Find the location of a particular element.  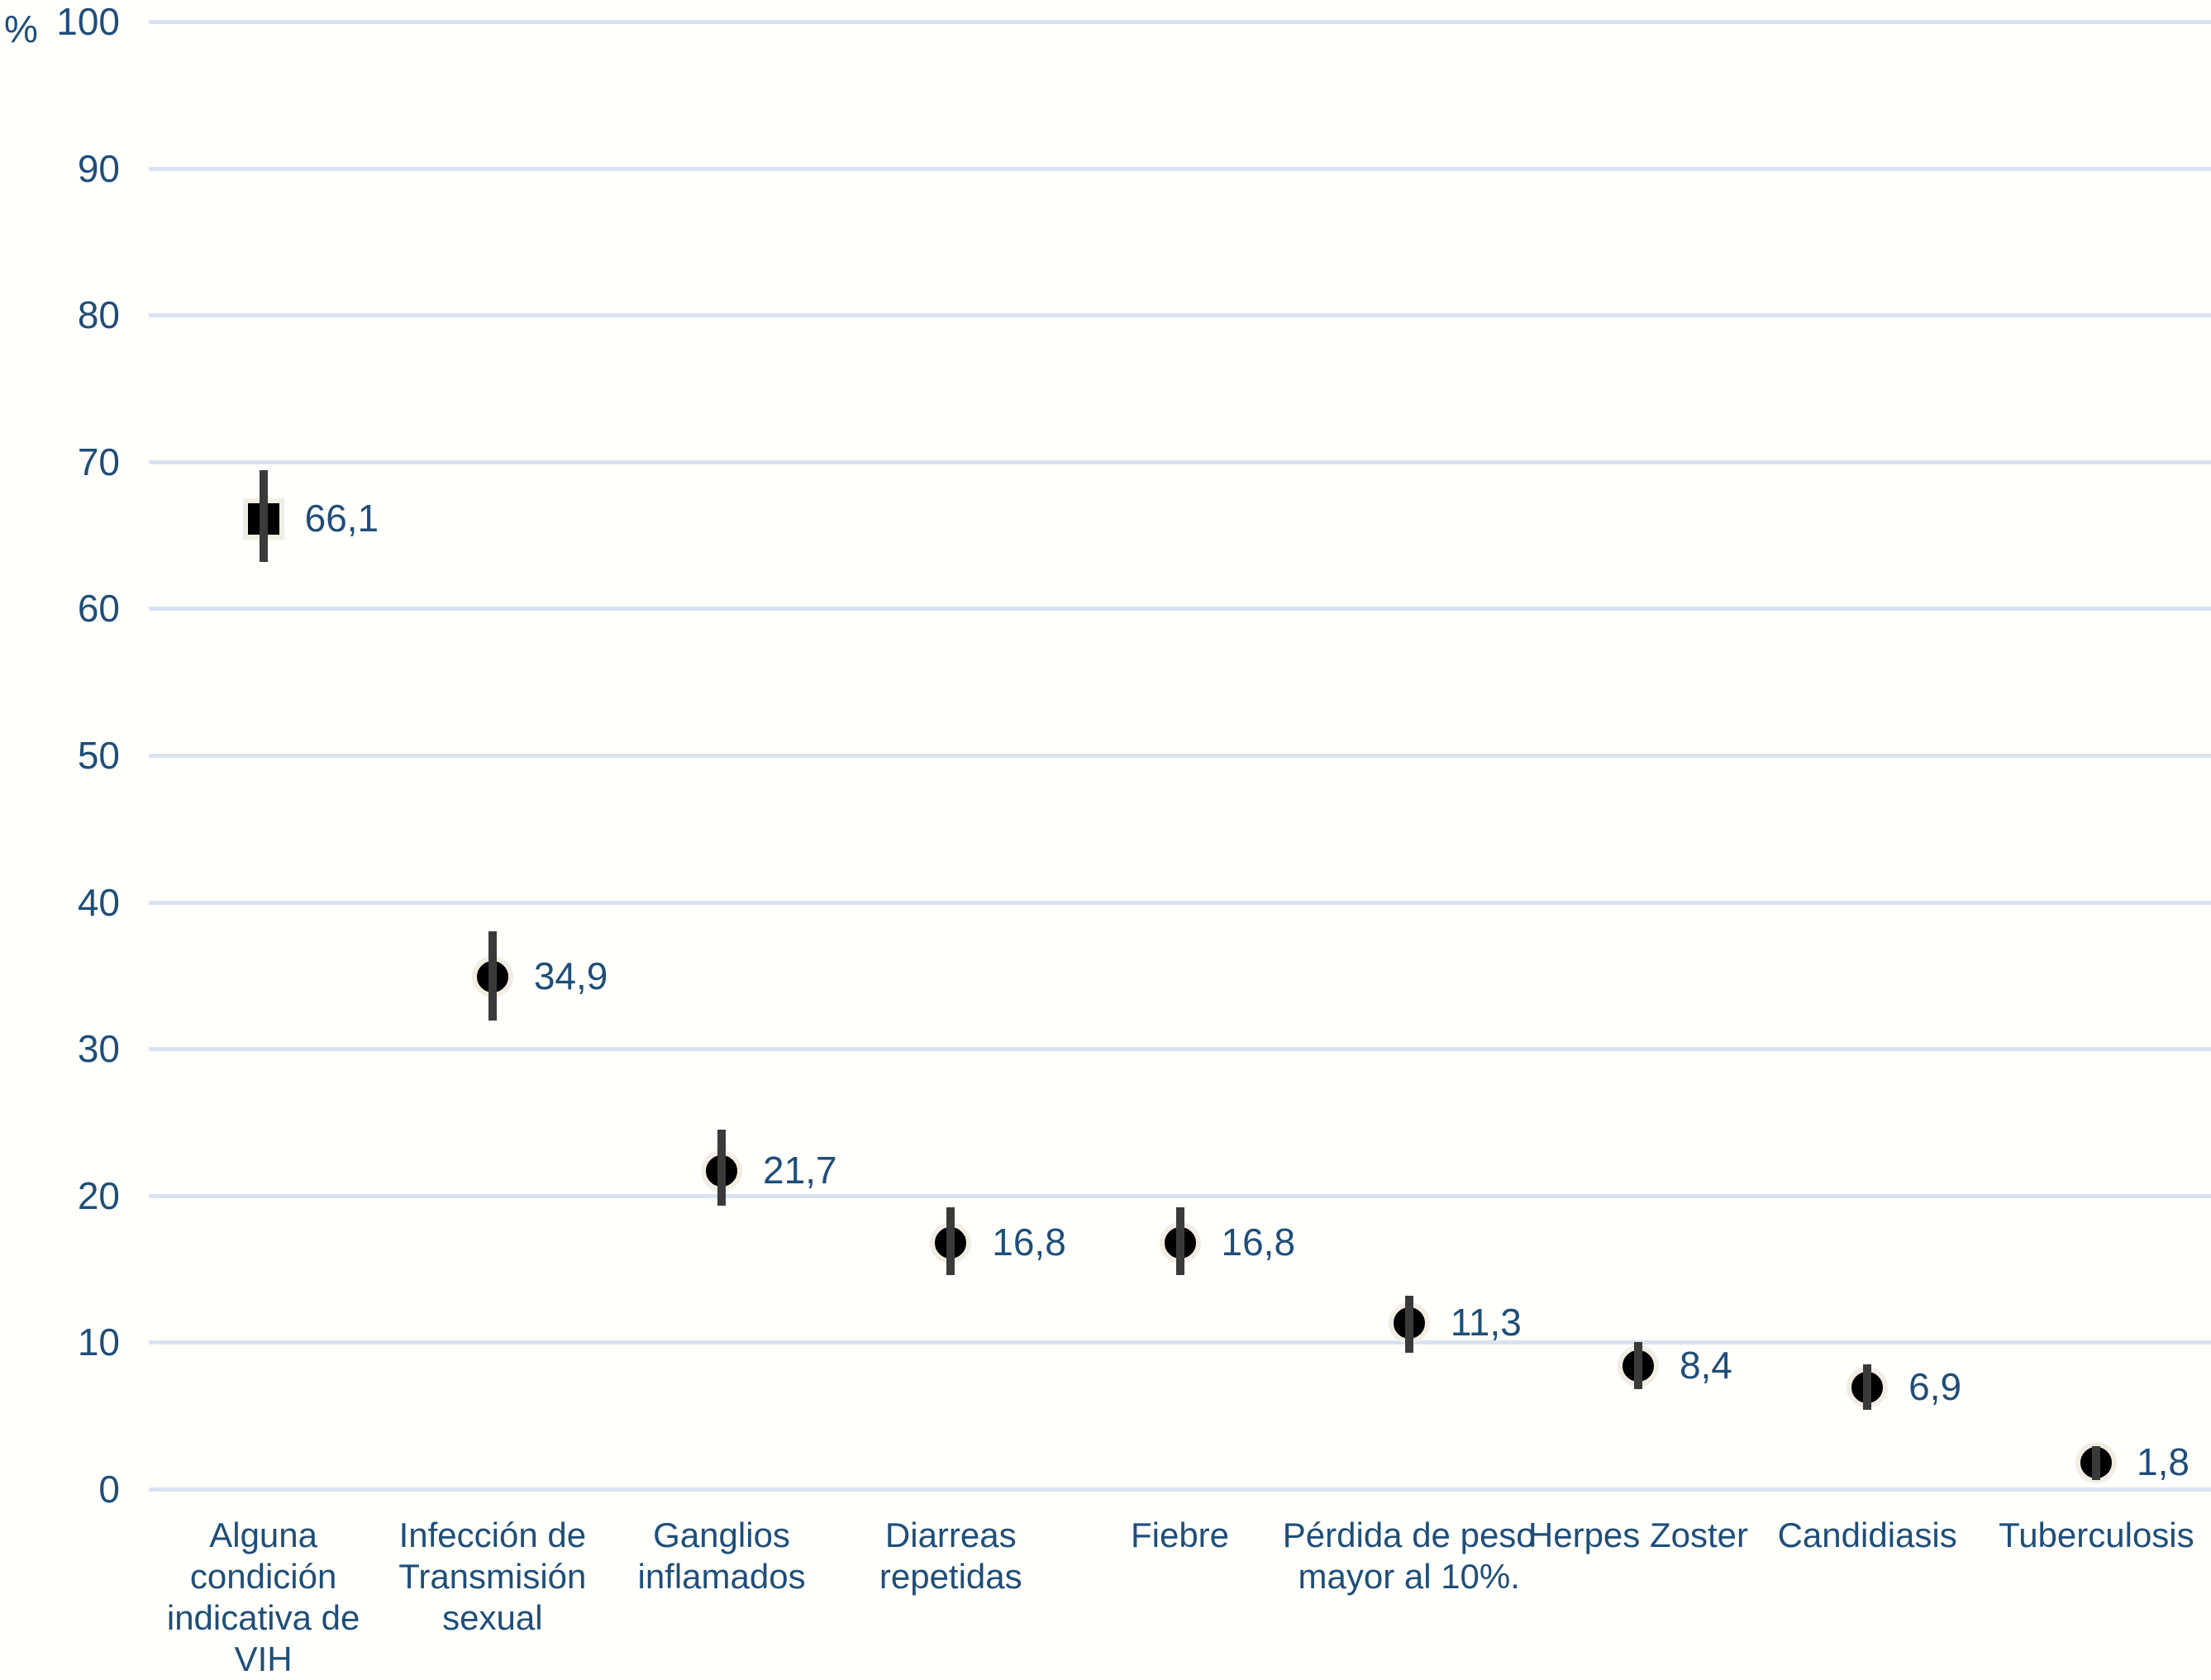

category-label-line: Candidiasis is located at coordinates (1867, 1535).